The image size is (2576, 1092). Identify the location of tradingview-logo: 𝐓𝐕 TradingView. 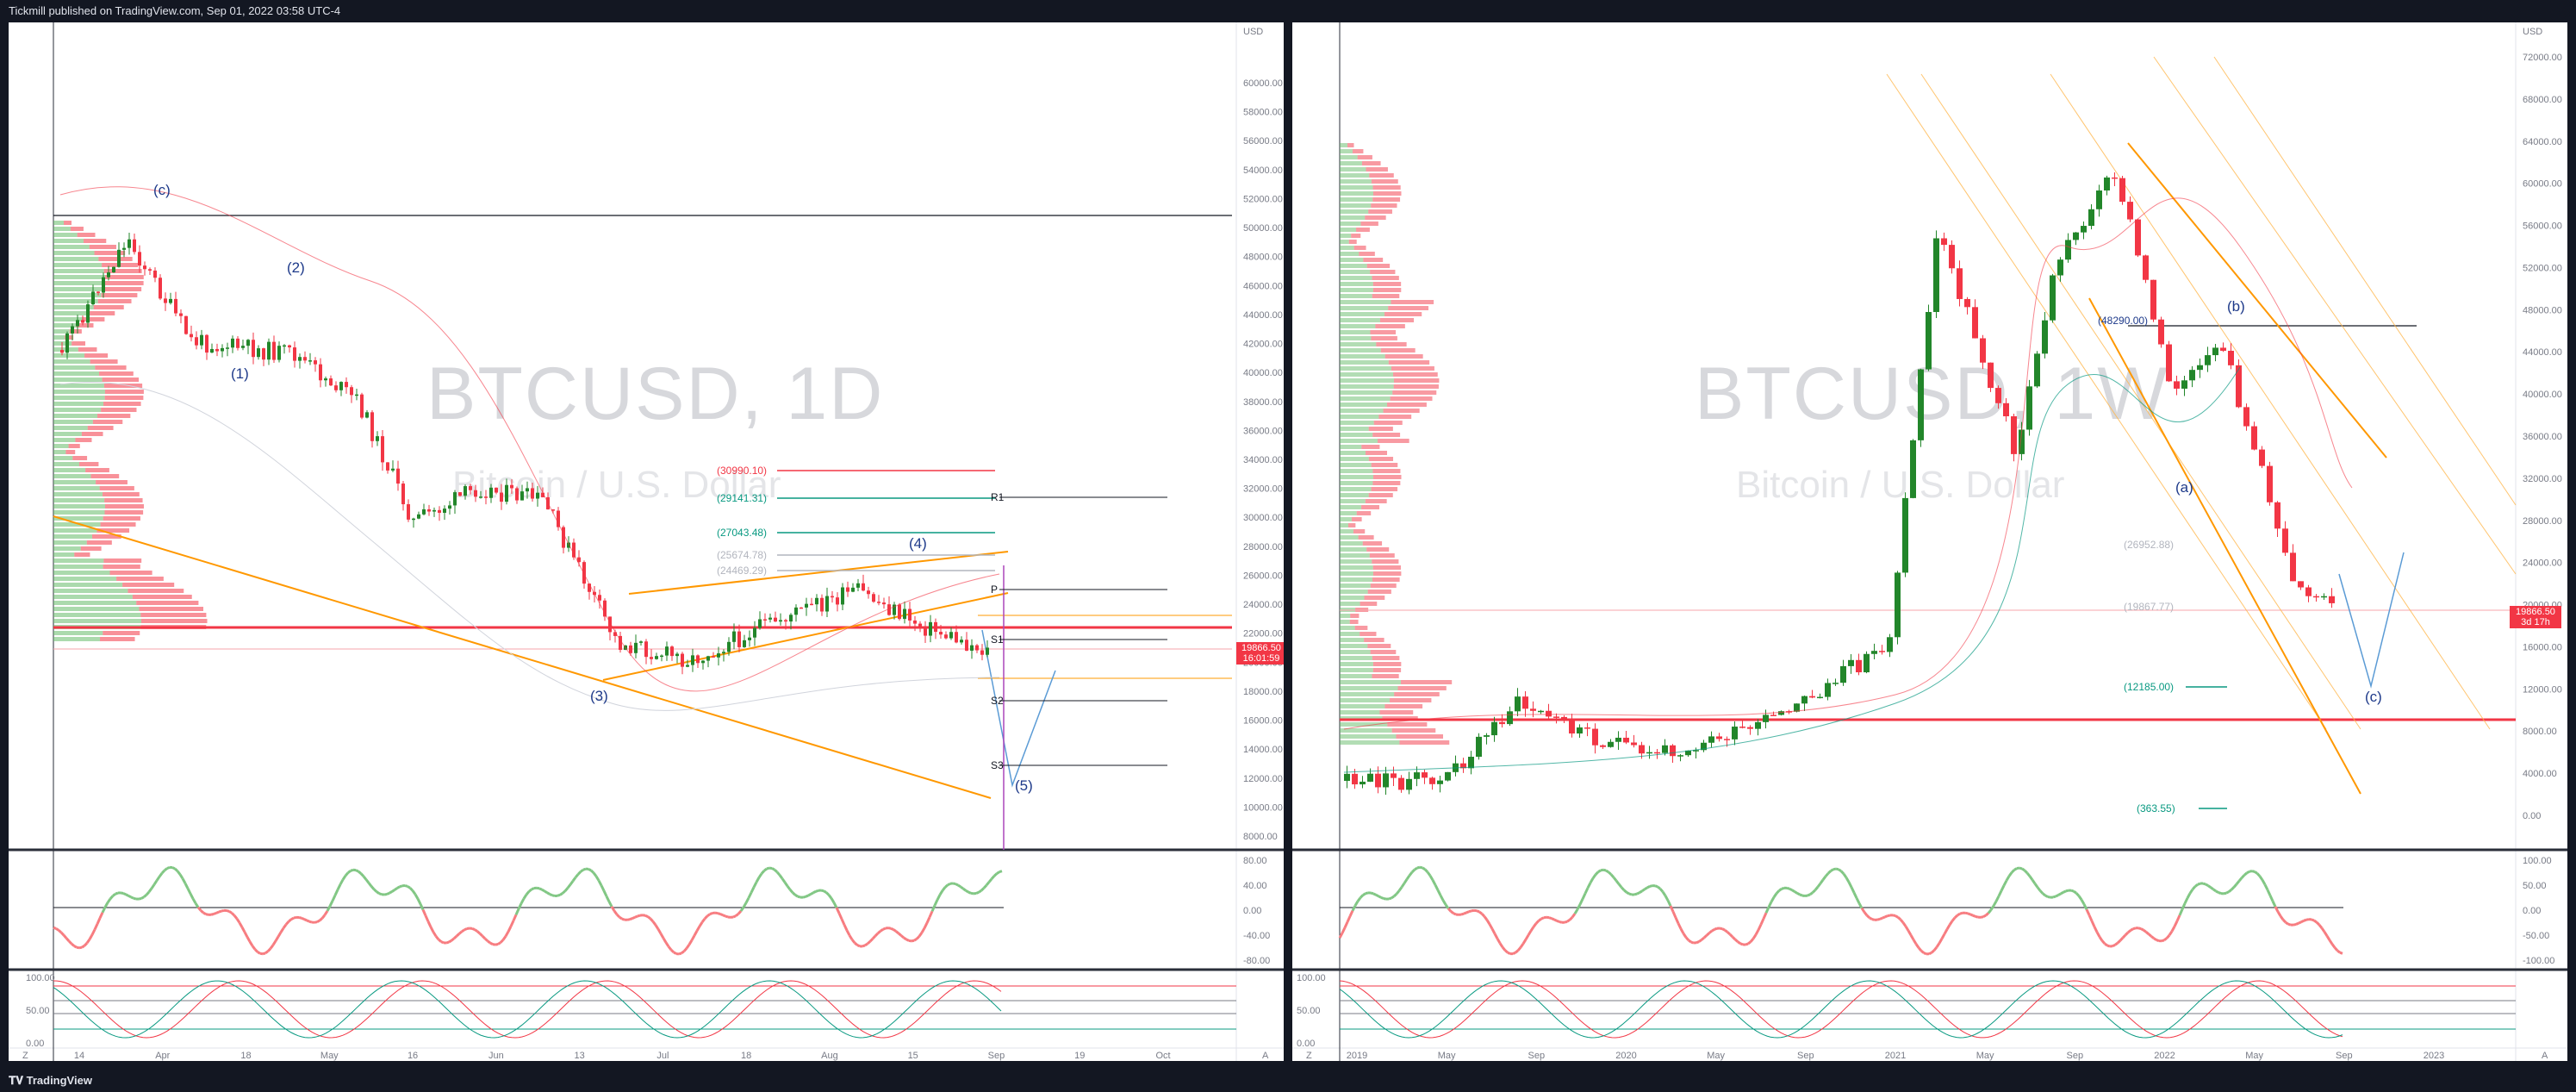
(51, 1081).